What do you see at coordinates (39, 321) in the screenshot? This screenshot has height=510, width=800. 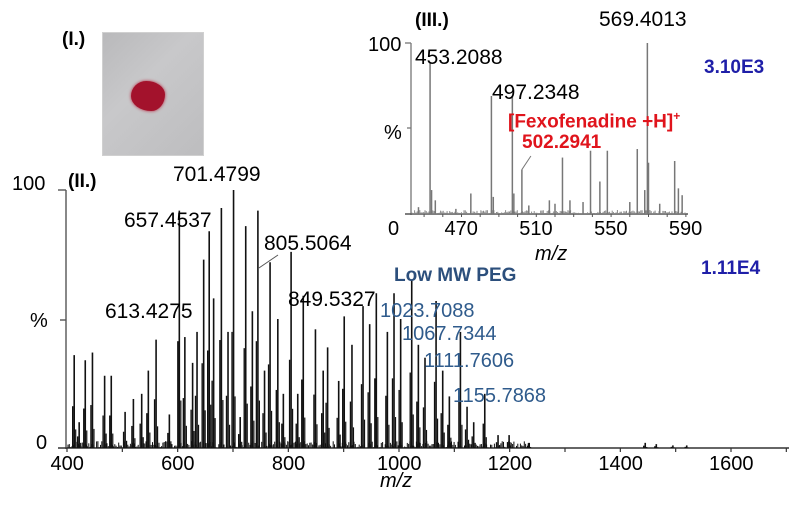 I see `main-y-percent: %` at bounding box center [39, 321].